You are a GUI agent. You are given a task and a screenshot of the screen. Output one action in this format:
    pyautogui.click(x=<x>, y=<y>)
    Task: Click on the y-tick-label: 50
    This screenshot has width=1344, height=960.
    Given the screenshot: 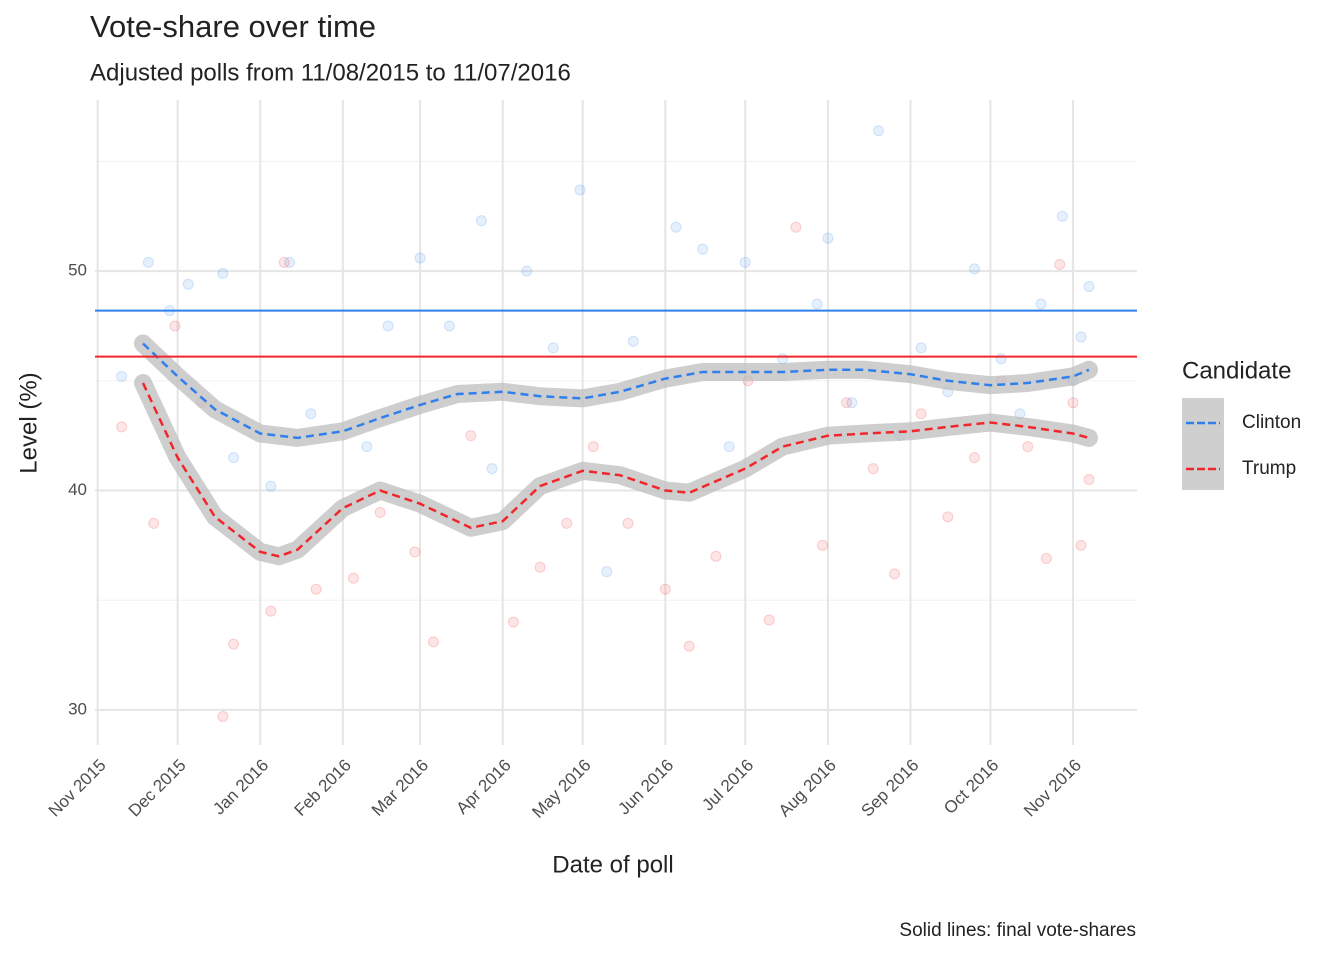 What is the action you would take?
    pyautogui.click(x=77, y=270)
    